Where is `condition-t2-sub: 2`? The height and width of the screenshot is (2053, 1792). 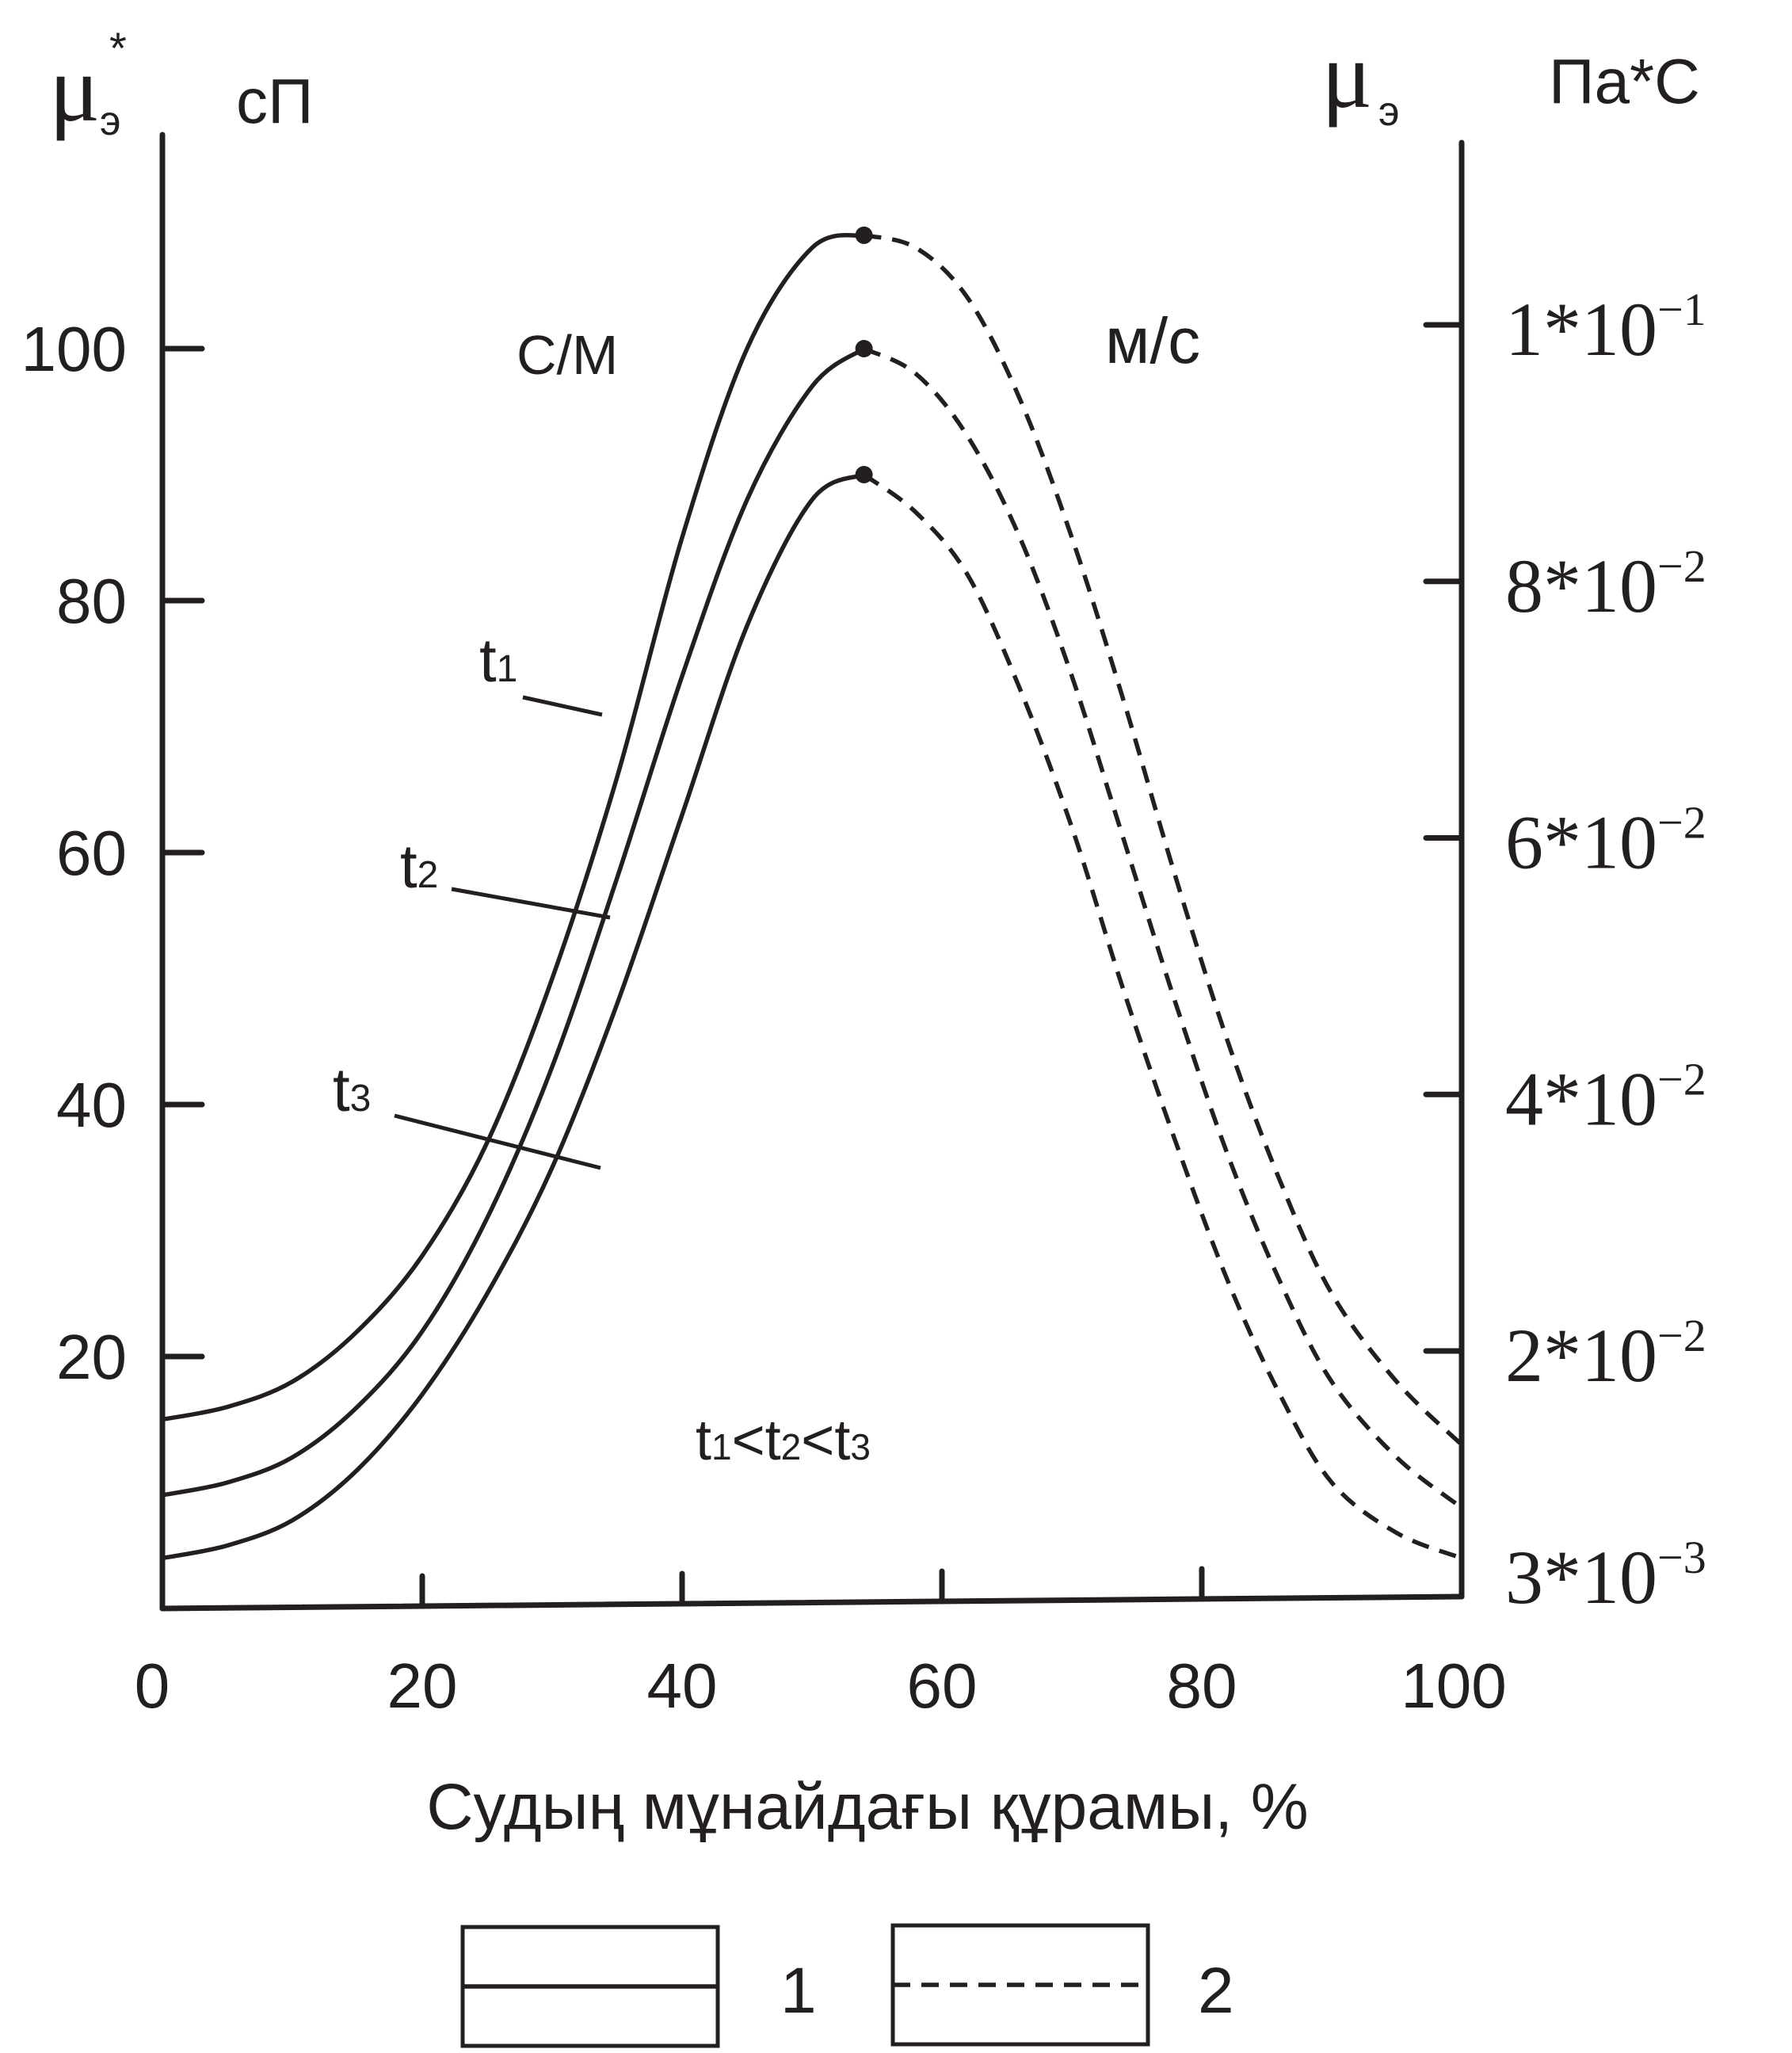
condition-t2-sub: 2 is located at coordinates (792, 1447).